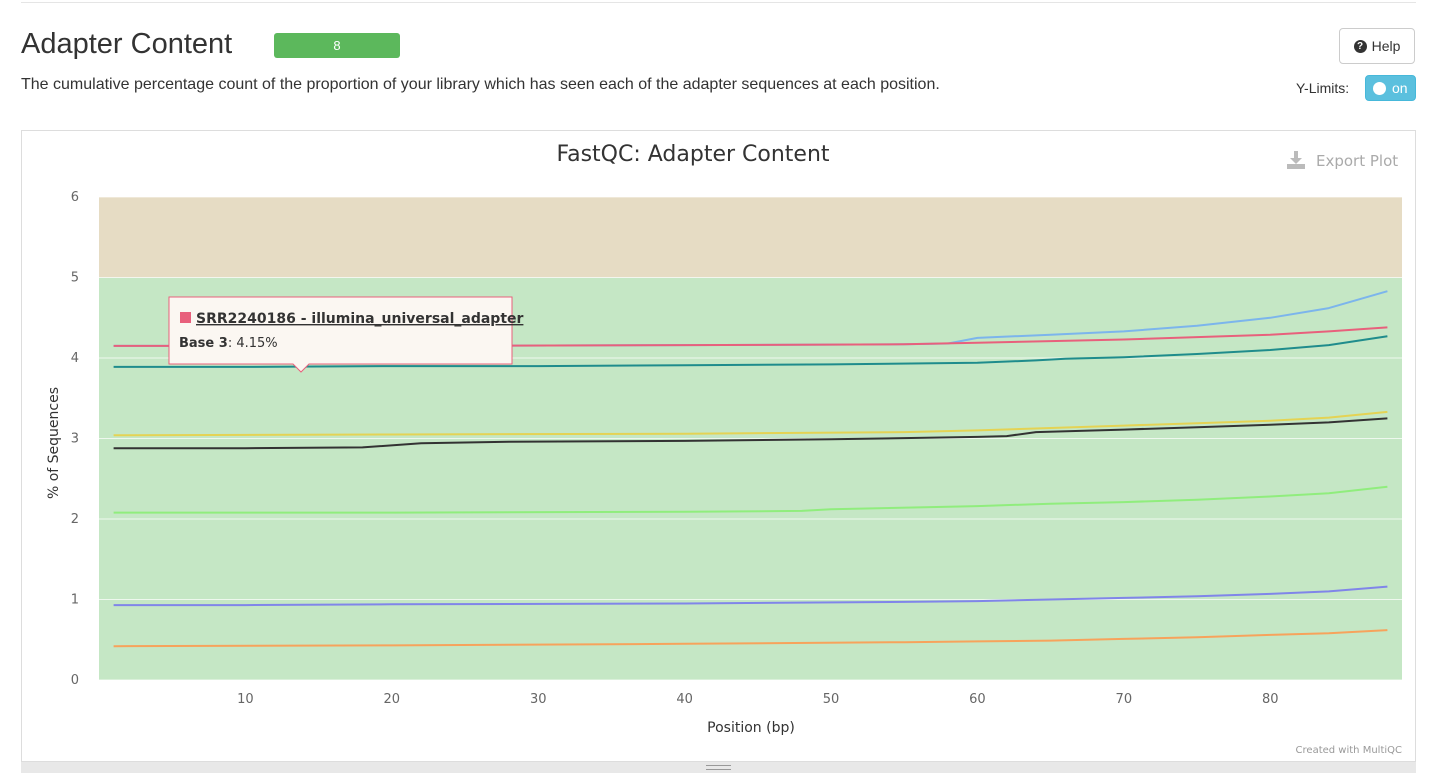 This screenshot has height=778, width=1432. What do you see at coordinates (337, 45) in the screenshot?
I see `status-badge: 8` at bounding box center [337, 45].